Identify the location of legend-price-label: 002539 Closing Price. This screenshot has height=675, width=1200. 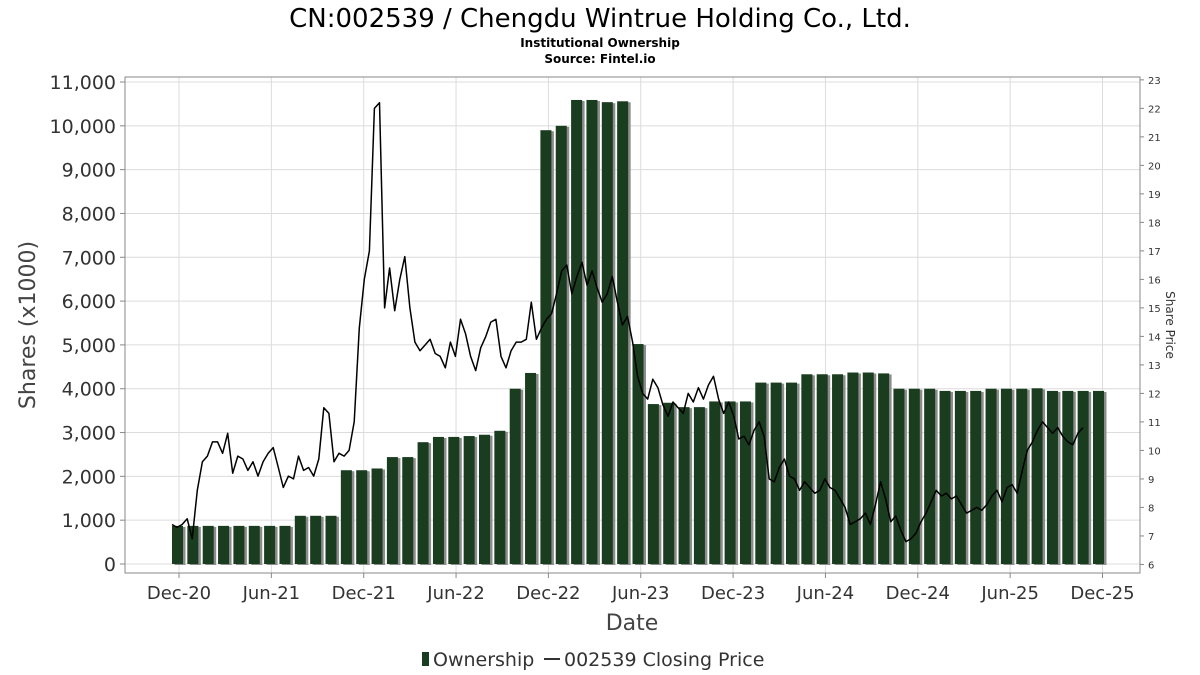
(664, 660).